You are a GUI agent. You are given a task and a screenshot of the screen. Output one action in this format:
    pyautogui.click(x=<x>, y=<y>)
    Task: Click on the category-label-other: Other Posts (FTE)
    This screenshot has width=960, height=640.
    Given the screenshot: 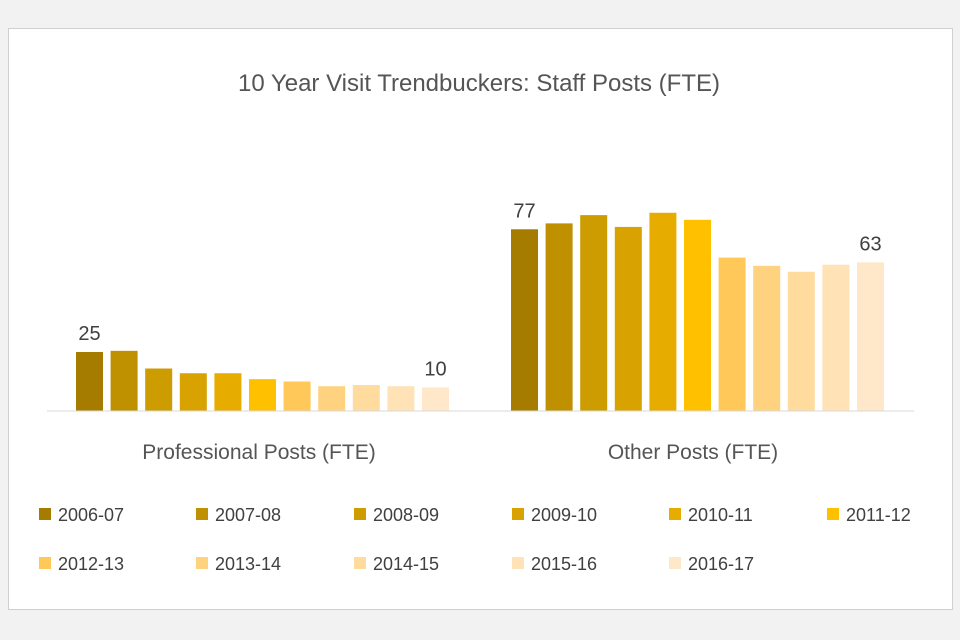 What is the action you would take?
    pyautogui.click(x=693, y=452)
    